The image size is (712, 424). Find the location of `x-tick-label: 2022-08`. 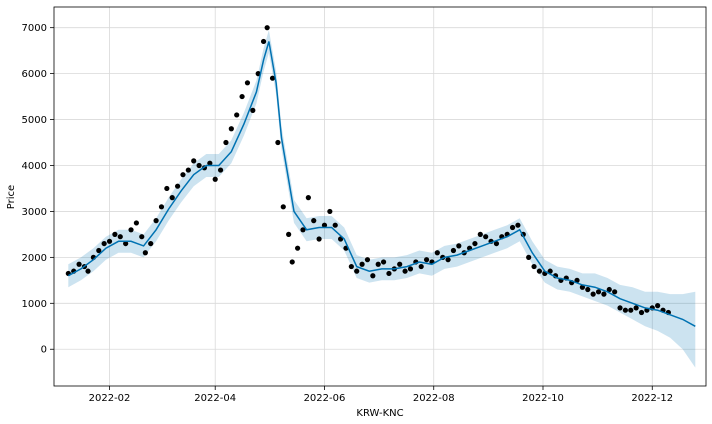

x-tick-label: 2022-08 is located at coordinates (434, 398).